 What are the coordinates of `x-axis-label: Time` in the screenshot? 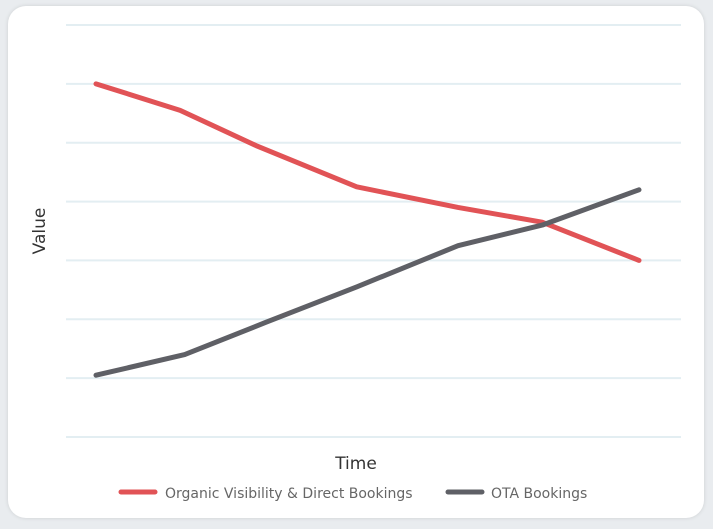 It's located at (355, 464).